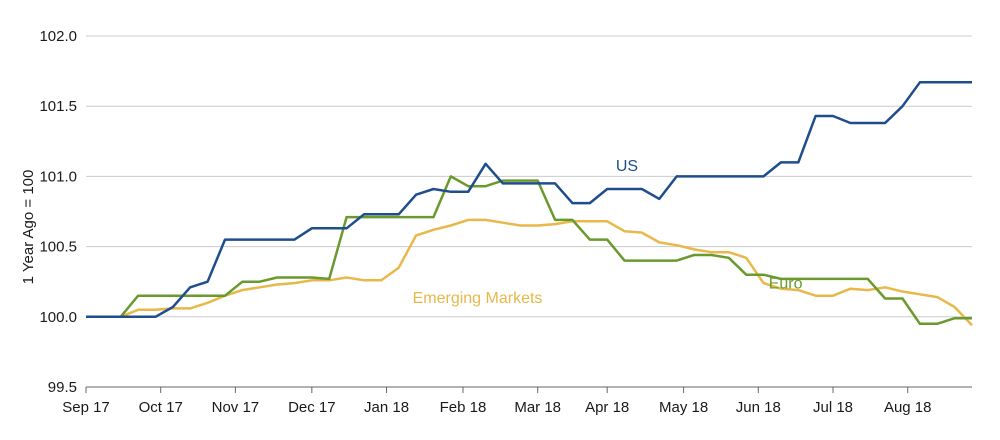 This screenshot has width=1000, height=440. I want to click on y-tick-label: 102.0, so click(58, 36).